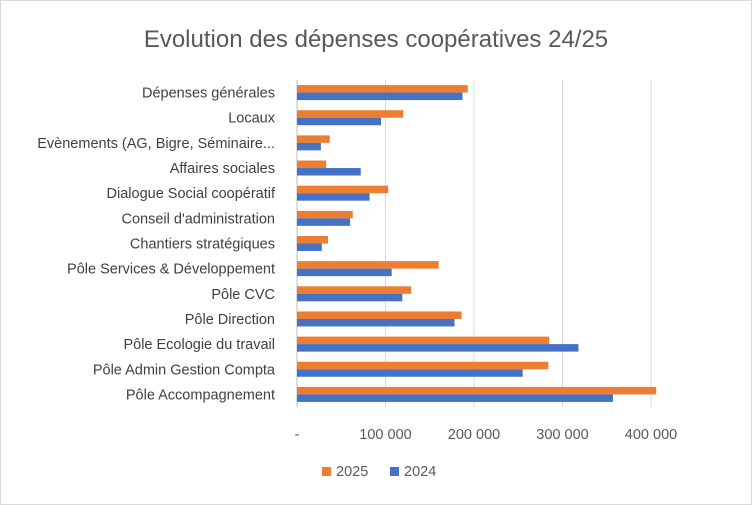 The width and height of the screenshot is (752, 505). What do you see at coordinates (343, 189) in the screenshot?
I see `bar-2025-dialogue-social-cooperatif` at bounding box center [343, 189].